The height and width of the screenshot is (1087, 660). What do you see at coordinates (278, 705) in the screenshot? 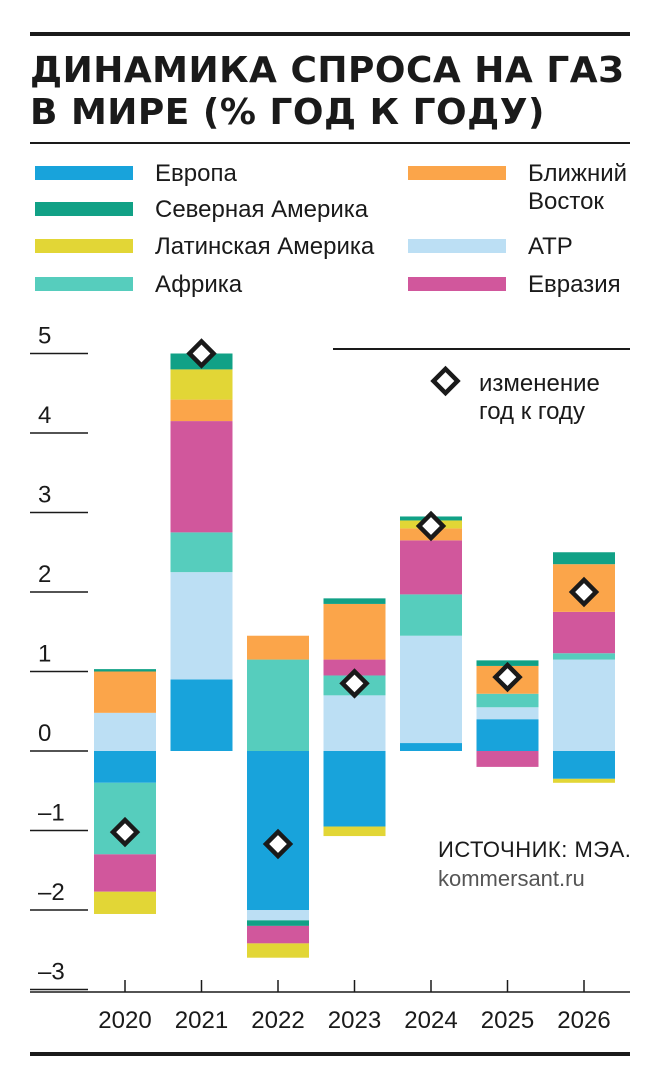
I see `bar-2022-africa` at bounding box center [278, 705].